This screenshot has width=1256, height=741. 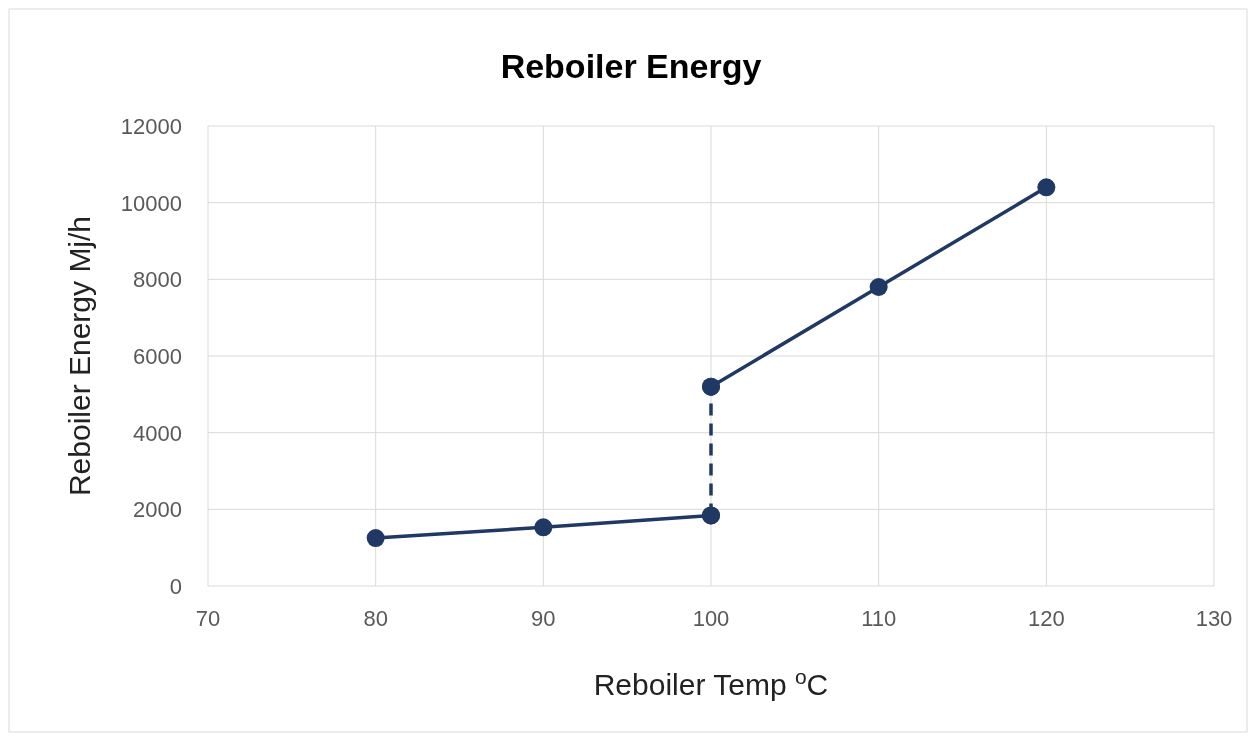 What do you see at coordinates (711, 618) in the screenshot?
I see `x-tick-label: 100` at bounding box center [711, 618].